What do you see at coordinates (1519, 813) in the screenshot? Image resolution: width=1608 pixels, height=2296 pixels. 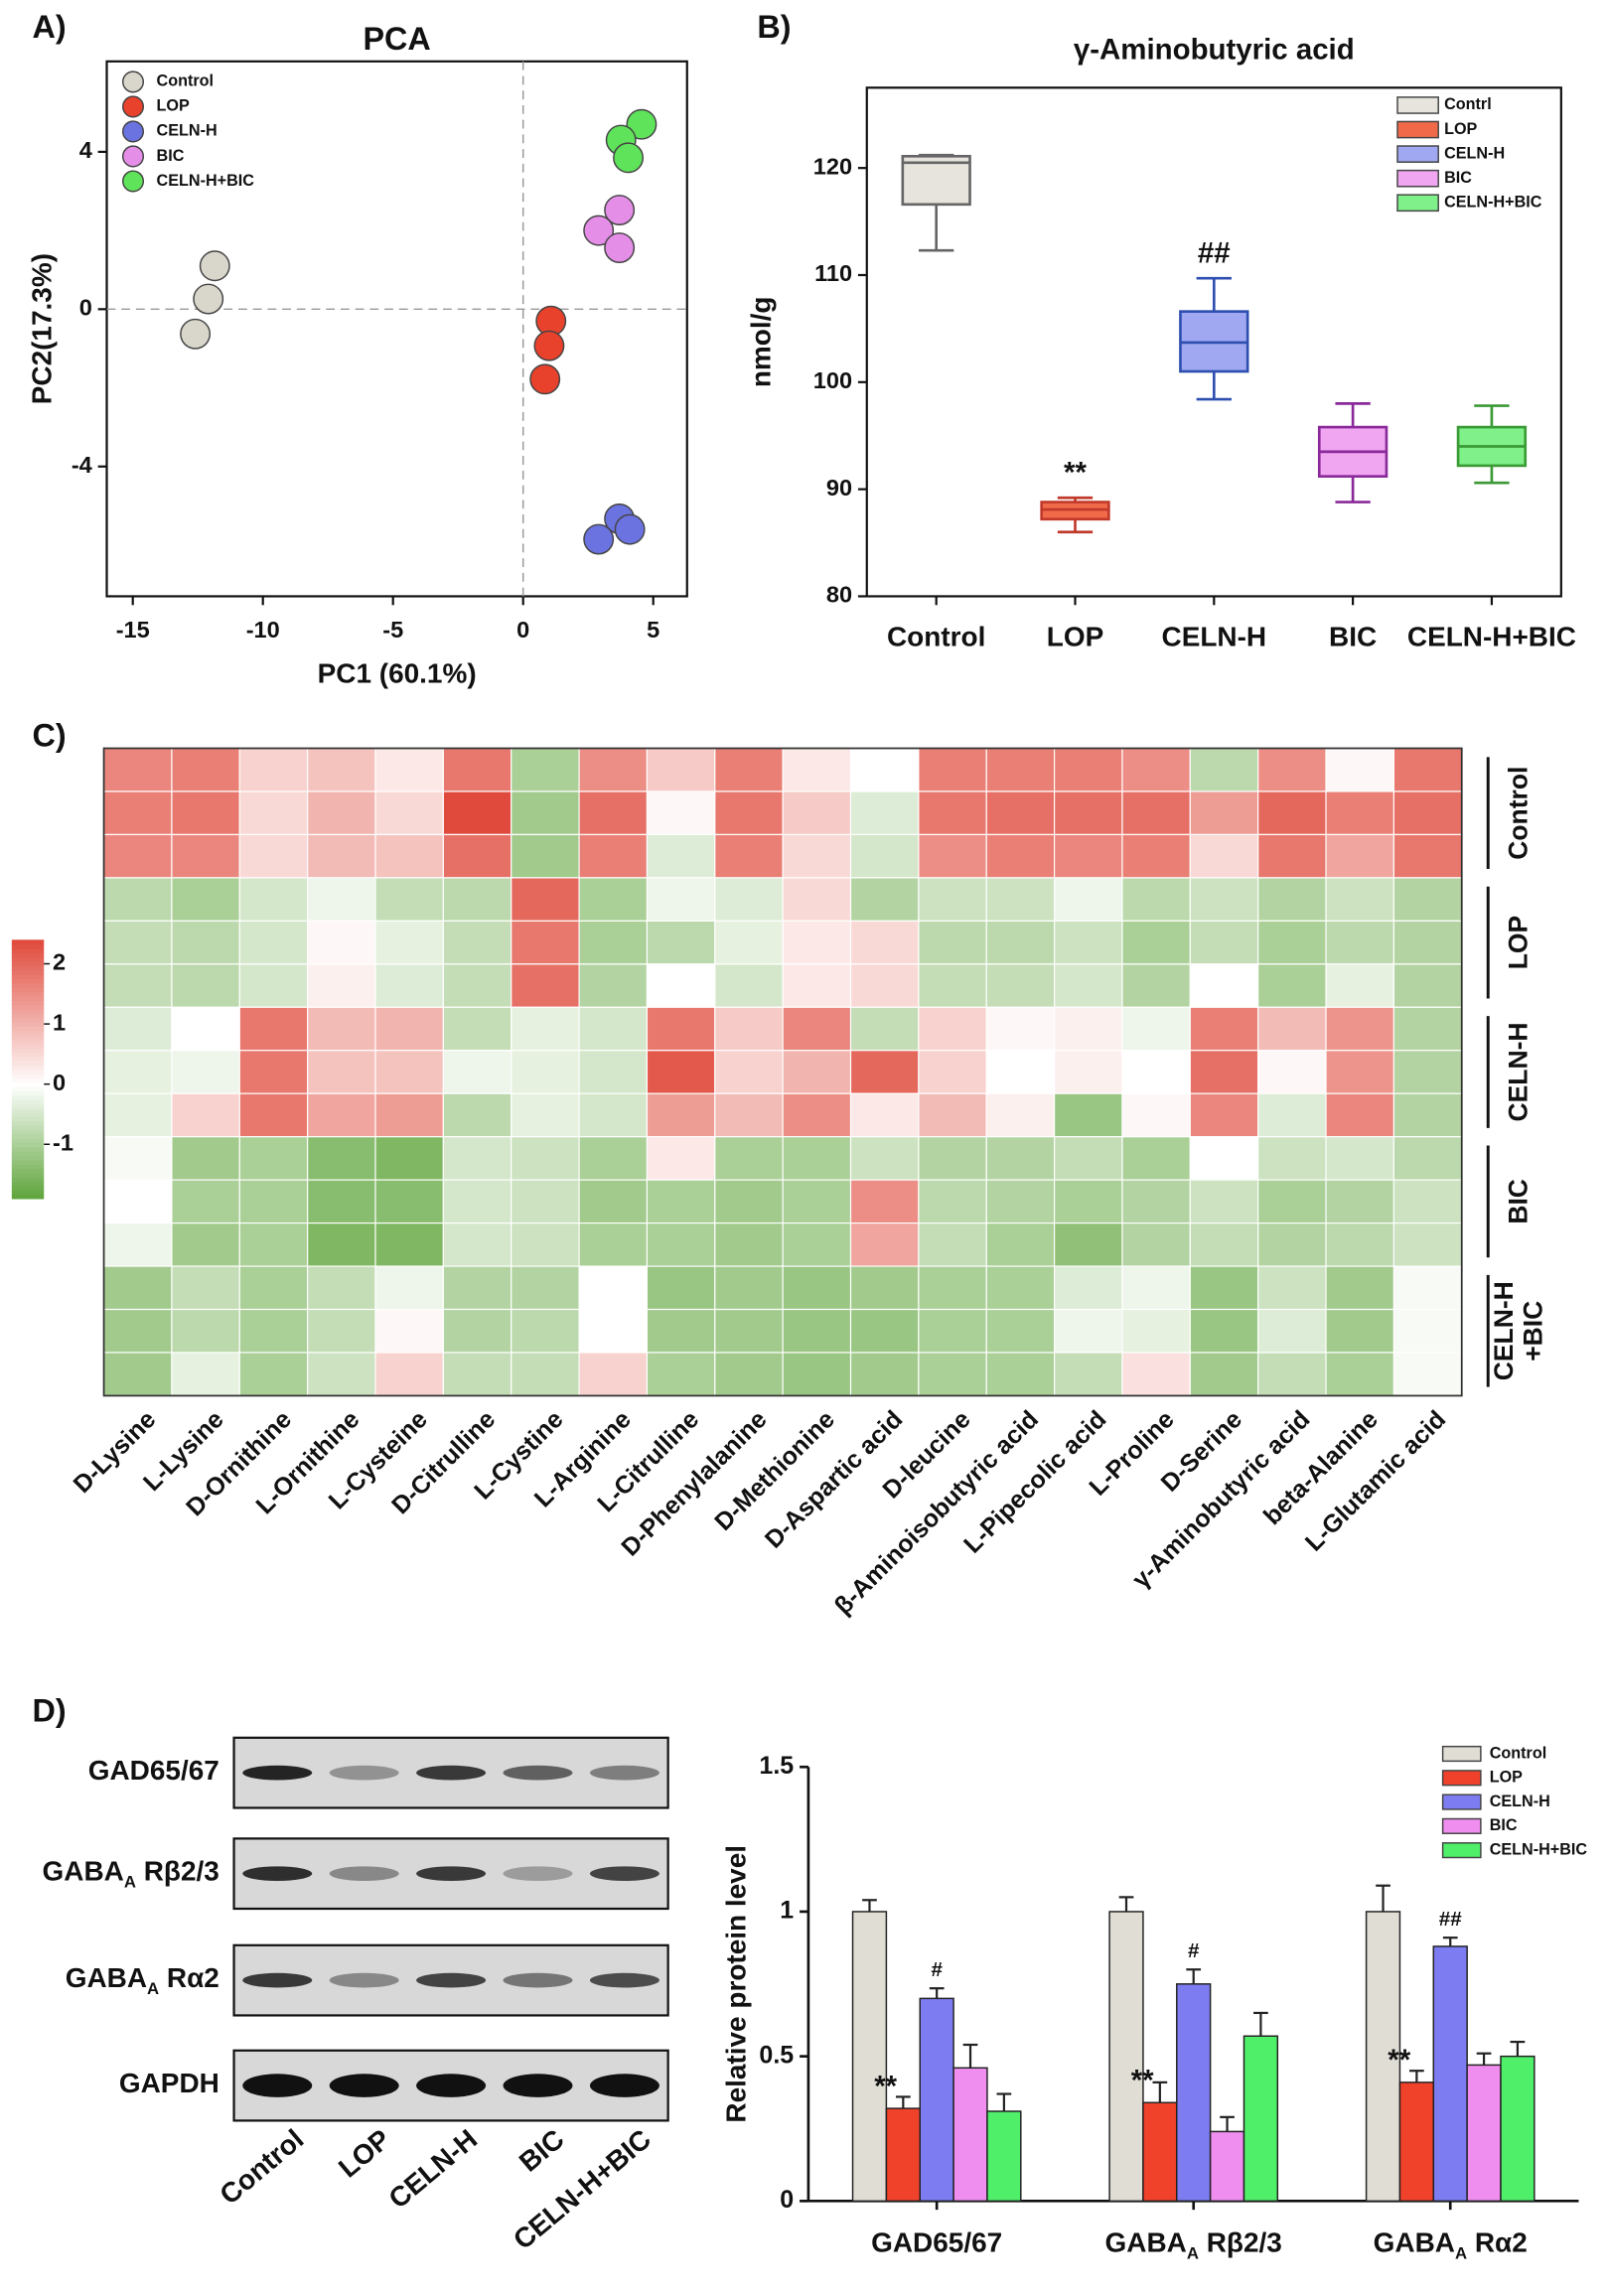 I see `group-label: Control` at bounding box center [1519, 813].